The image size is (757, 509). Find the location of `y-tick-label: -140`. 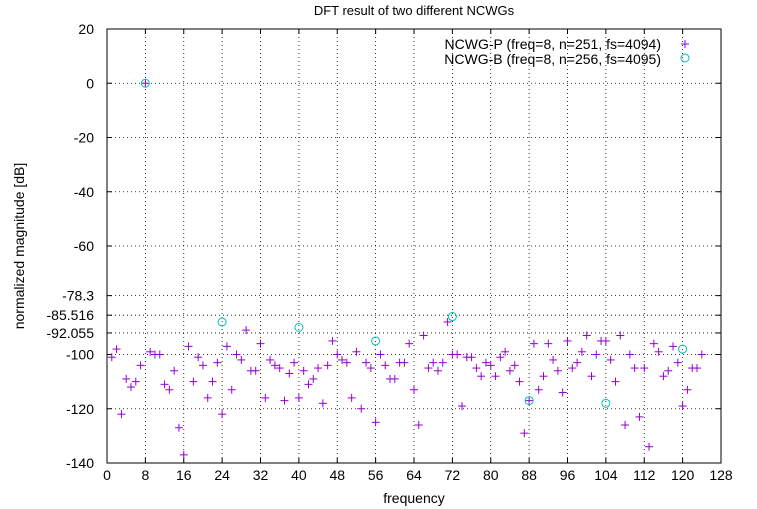

y-tick-label: -140 is located at coordinates (80, 463).